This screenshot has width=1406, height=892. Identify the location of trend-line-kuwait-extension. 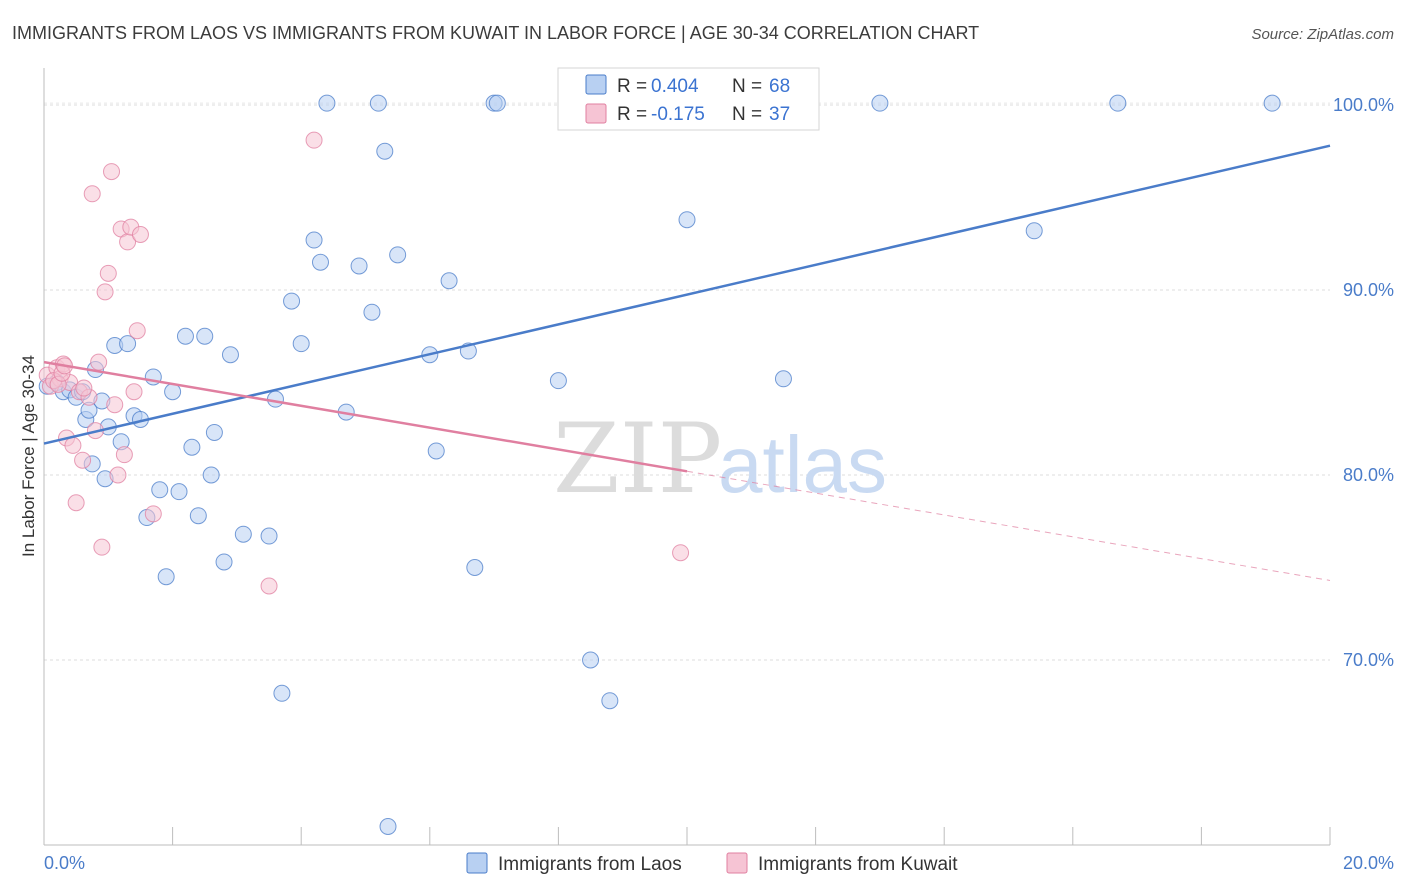
(1008, 525).